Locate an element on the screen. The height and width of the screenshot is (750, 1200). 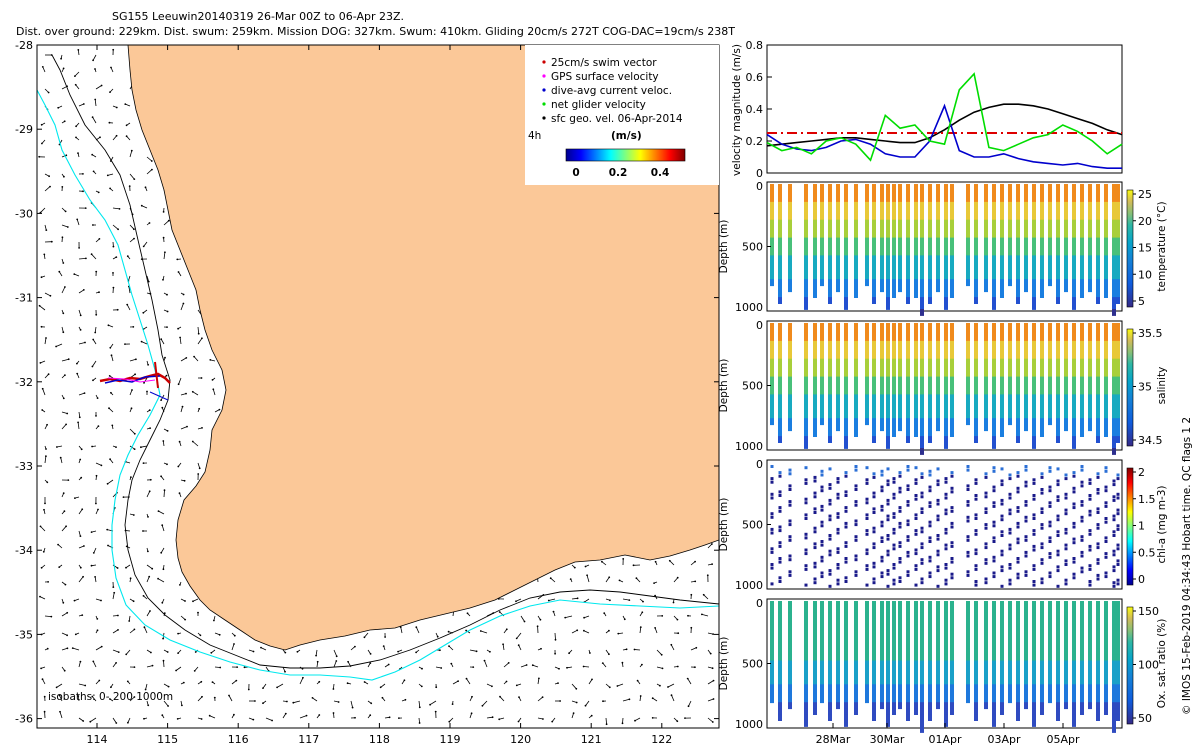
lon-tick-label: 121 is located at coordinates (591, 739).